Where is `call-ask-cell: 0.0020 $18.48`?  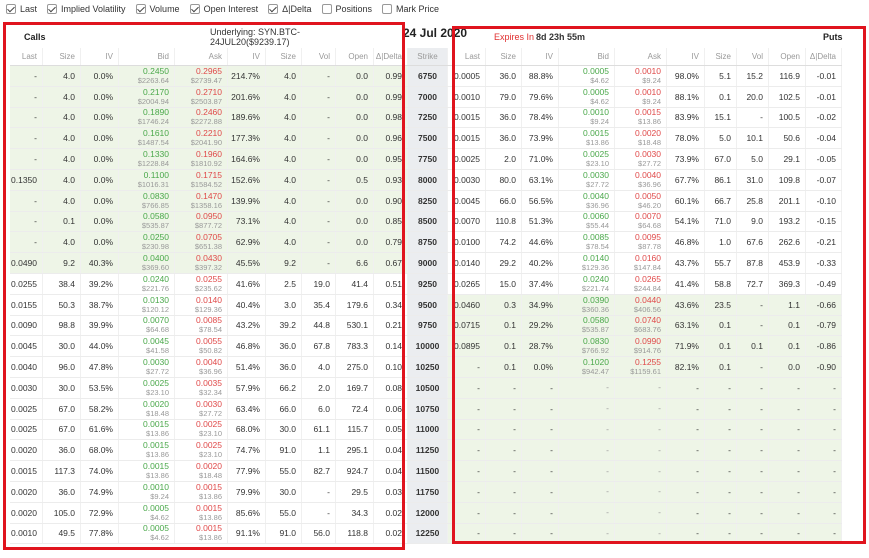
call-ask-cell: 0.0020 $18.48 is located at coordinates (201, 471).